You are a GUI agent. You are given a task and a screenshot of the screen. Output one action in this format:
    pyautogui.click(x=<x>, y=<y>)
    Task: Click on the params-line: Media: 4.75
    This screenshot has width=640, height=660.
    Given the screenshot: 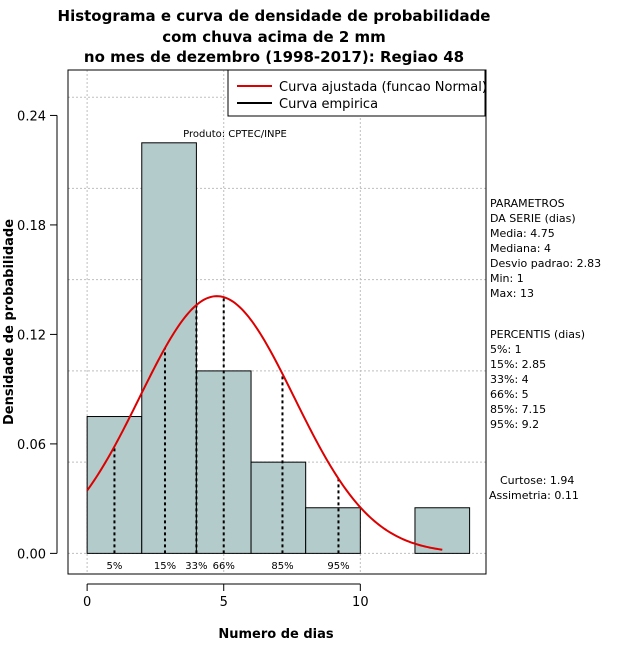 What is the action you would take?
    pyautogui.click(x=522, y=233)
    